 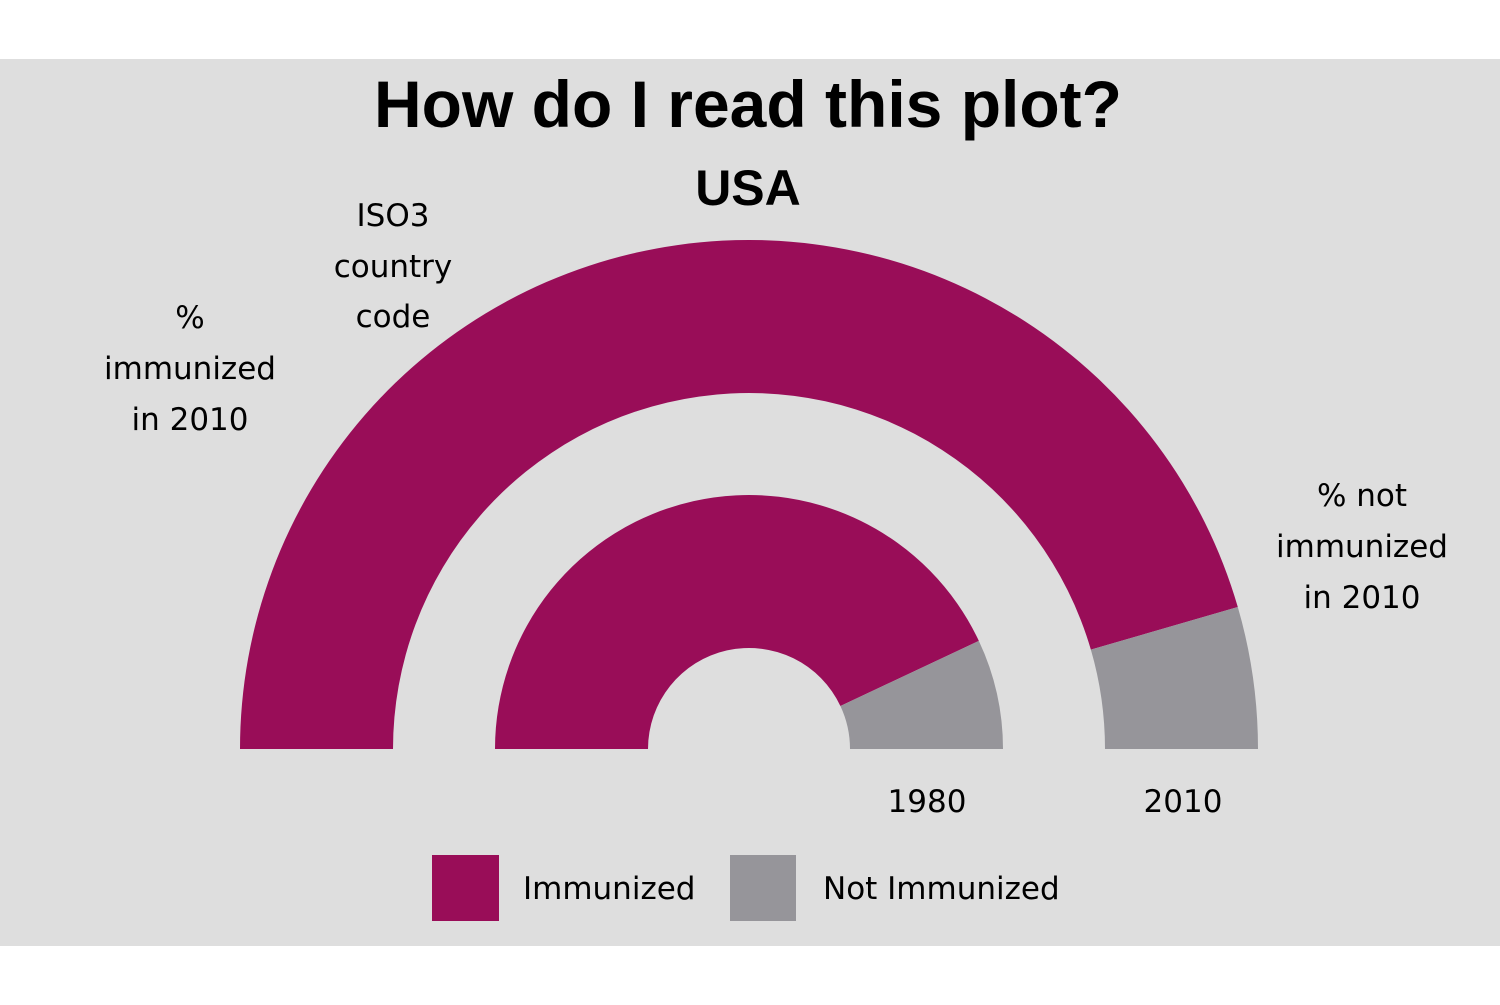 I want to click on ring-1980-immunized-segment, so click(x=737, y=621).